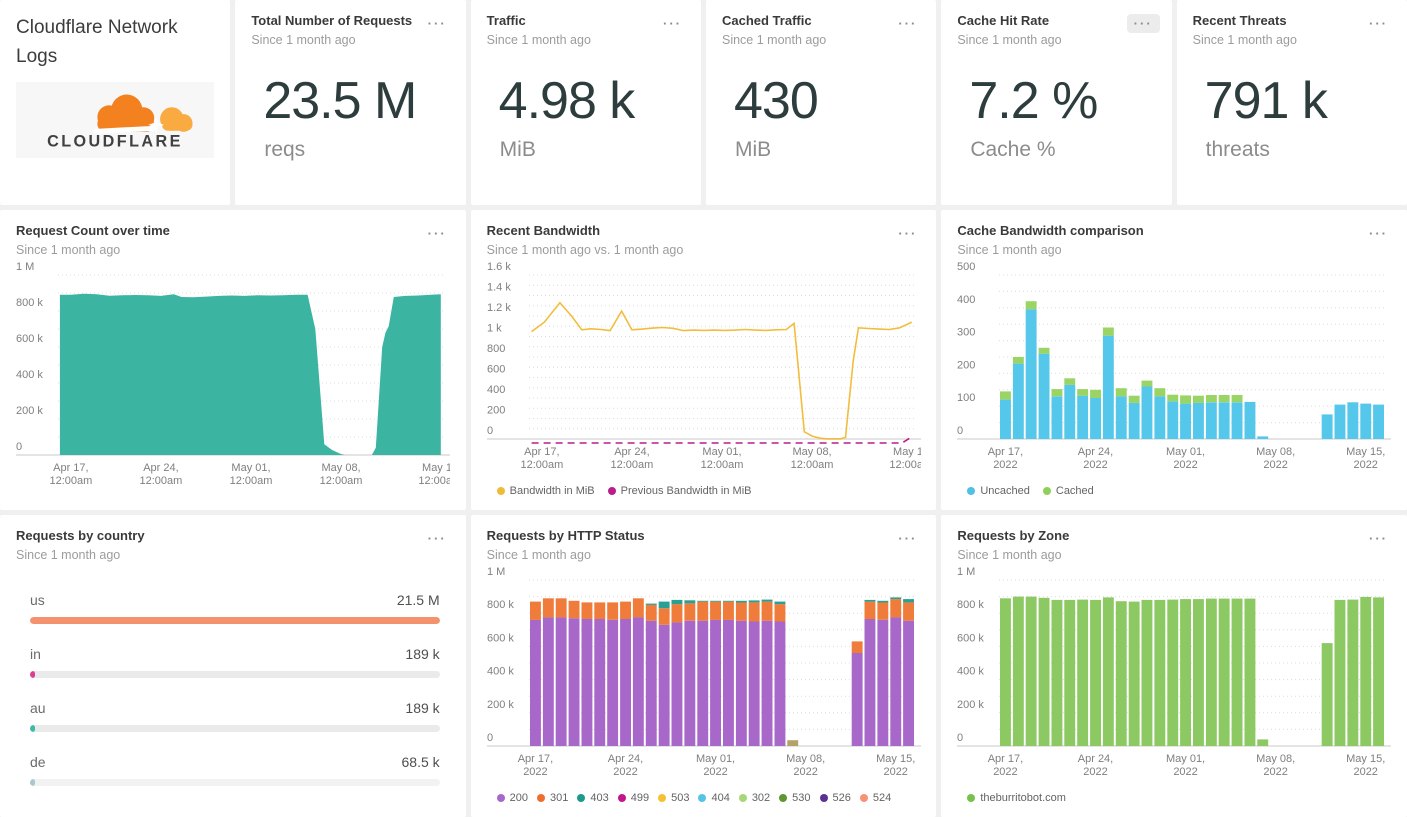 This screenshot has height=817, width=1407. Describe the element at coordinates (966, 366) in the screenshot. I see `svg-text: 200` at that location.